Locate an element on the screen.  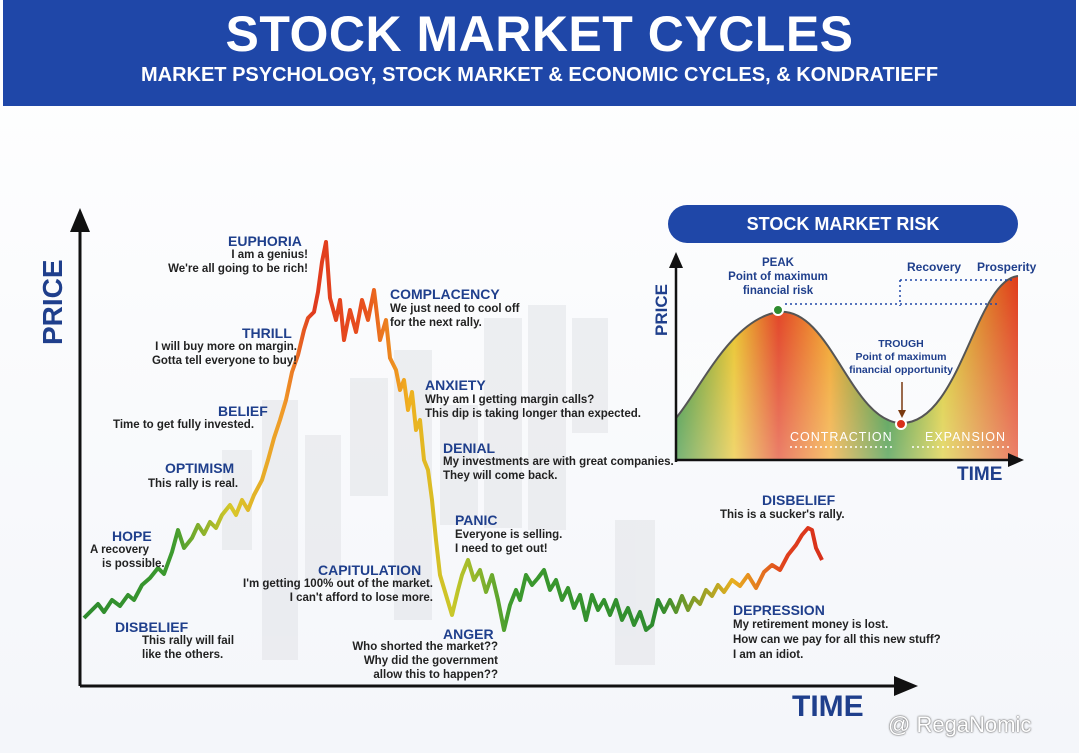
risk-x-axis-label: TIME is located at coordinates (980, 474).